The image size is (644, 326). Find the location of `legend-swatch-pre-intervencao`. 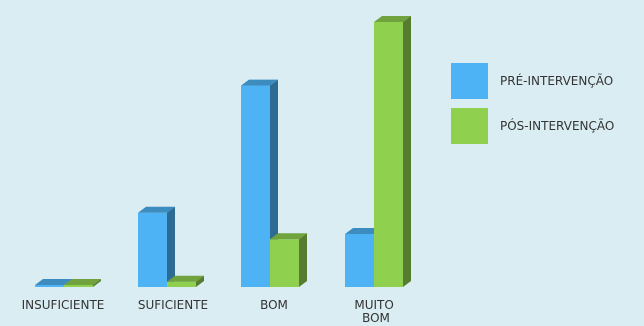

legend-swatch-pre-intervencao is located at coordinates (469, 81).